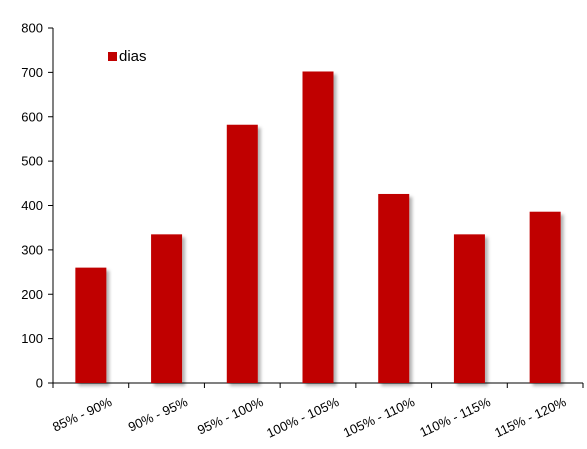 This screenshot has height=449, width=587. Describe the element at coordinates (302, 417) in the screenshot. I see `x-tick-label: 100% - 105%` at that location.